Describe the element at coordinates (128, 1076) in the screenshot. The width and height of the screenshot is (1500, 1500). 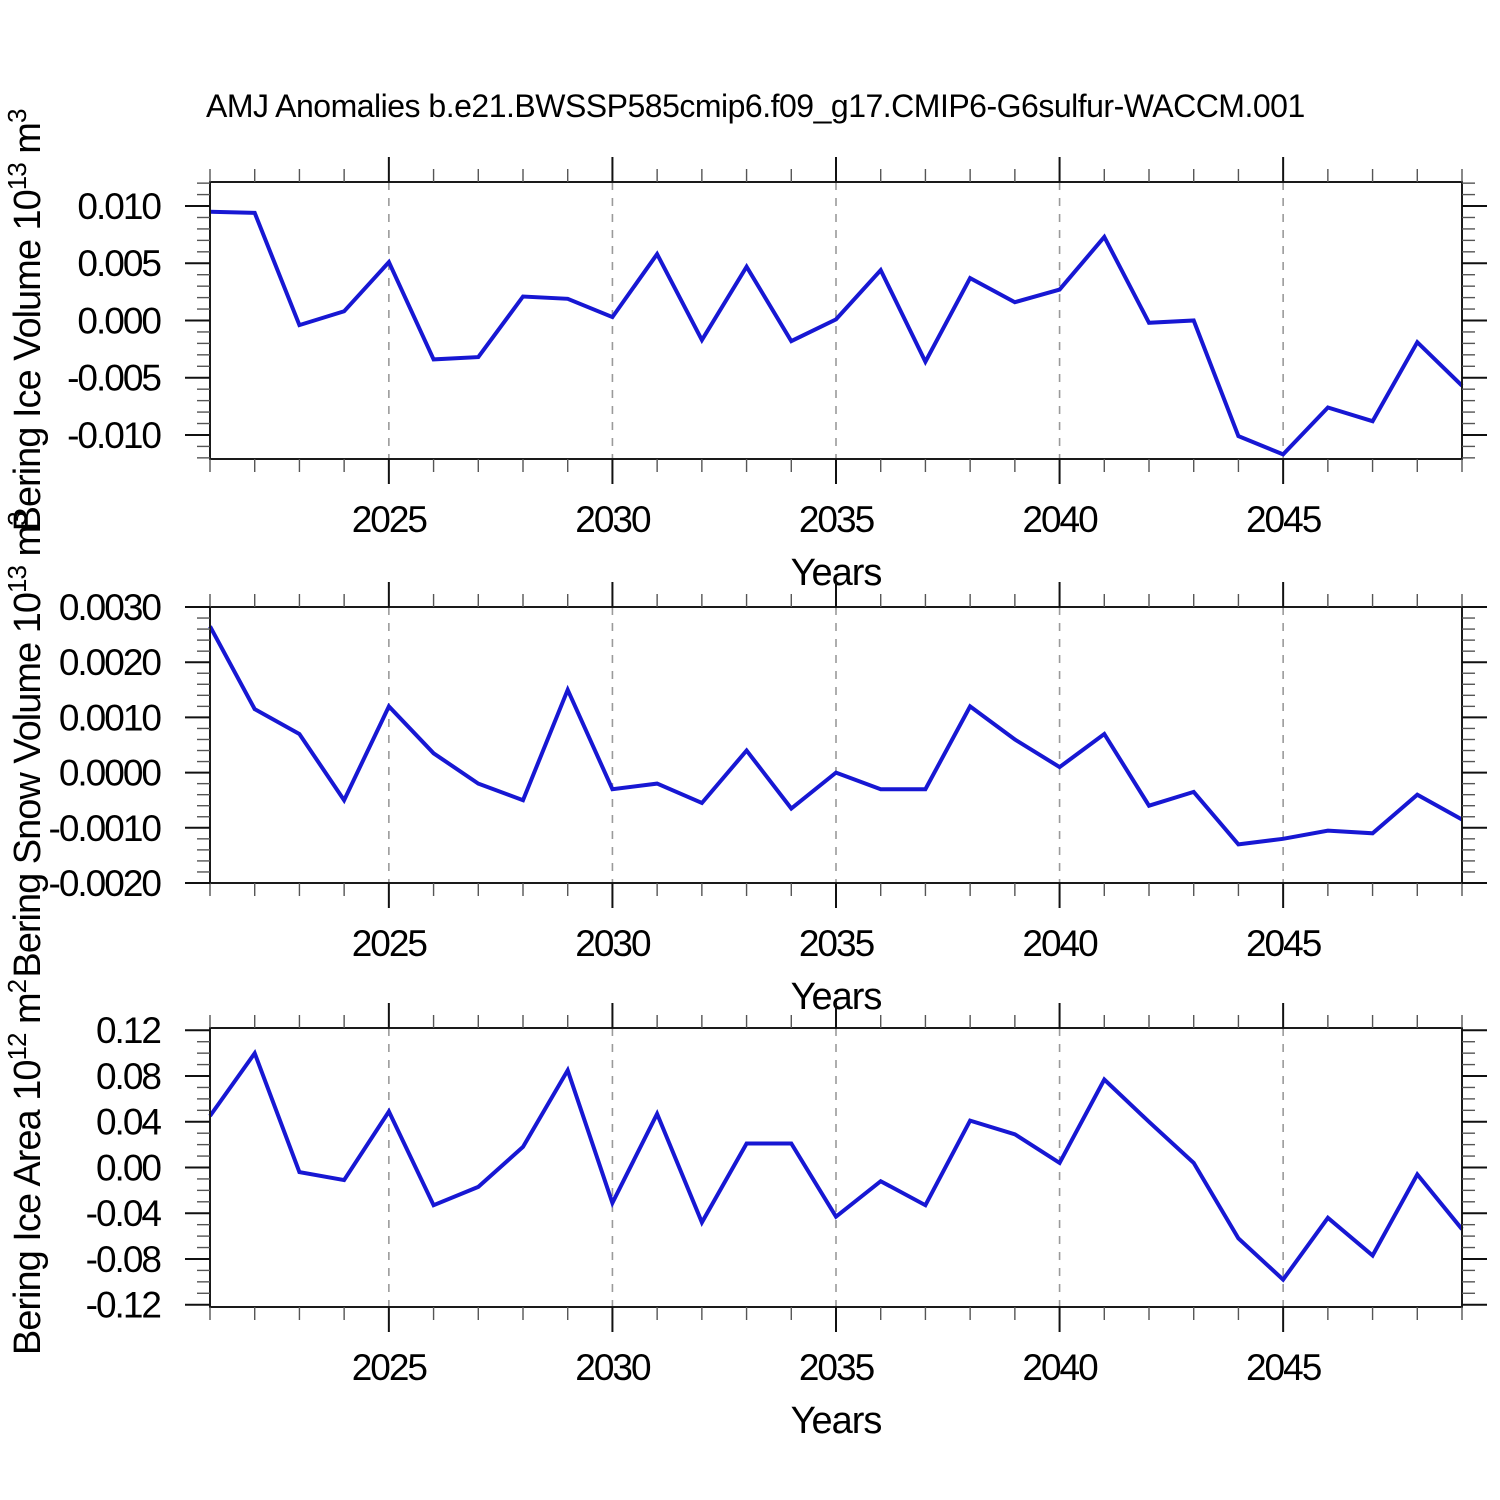
I see `y-tick-label: 0.08` at that location.